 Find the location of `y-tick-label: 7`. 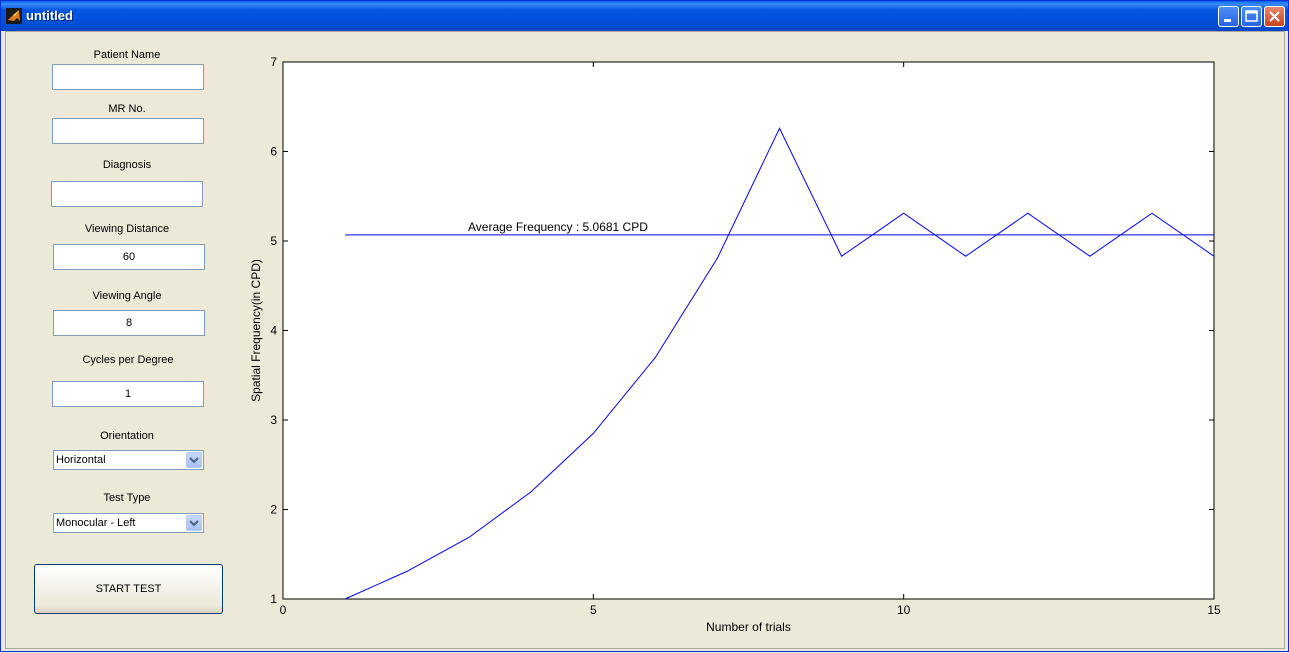

y-tick-label: 7 is located at coordinates (273, 62).